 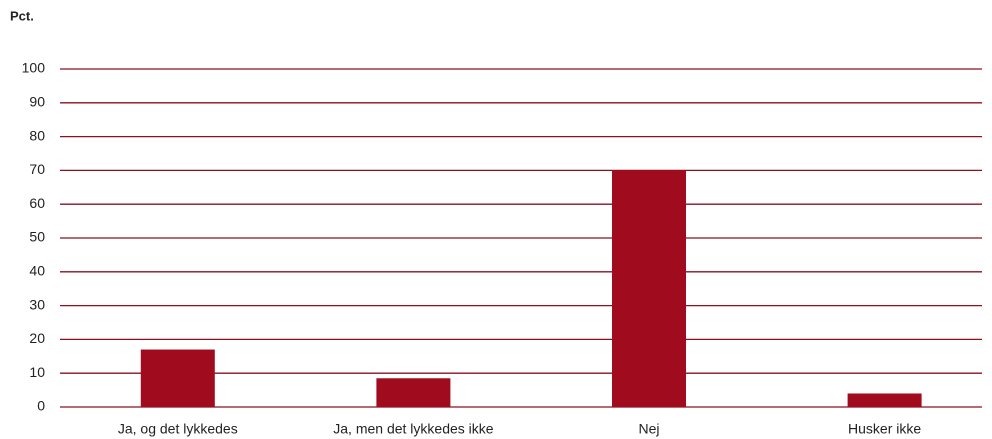 I want to click on y-tick-label: 10, so click(x=37, y=372).